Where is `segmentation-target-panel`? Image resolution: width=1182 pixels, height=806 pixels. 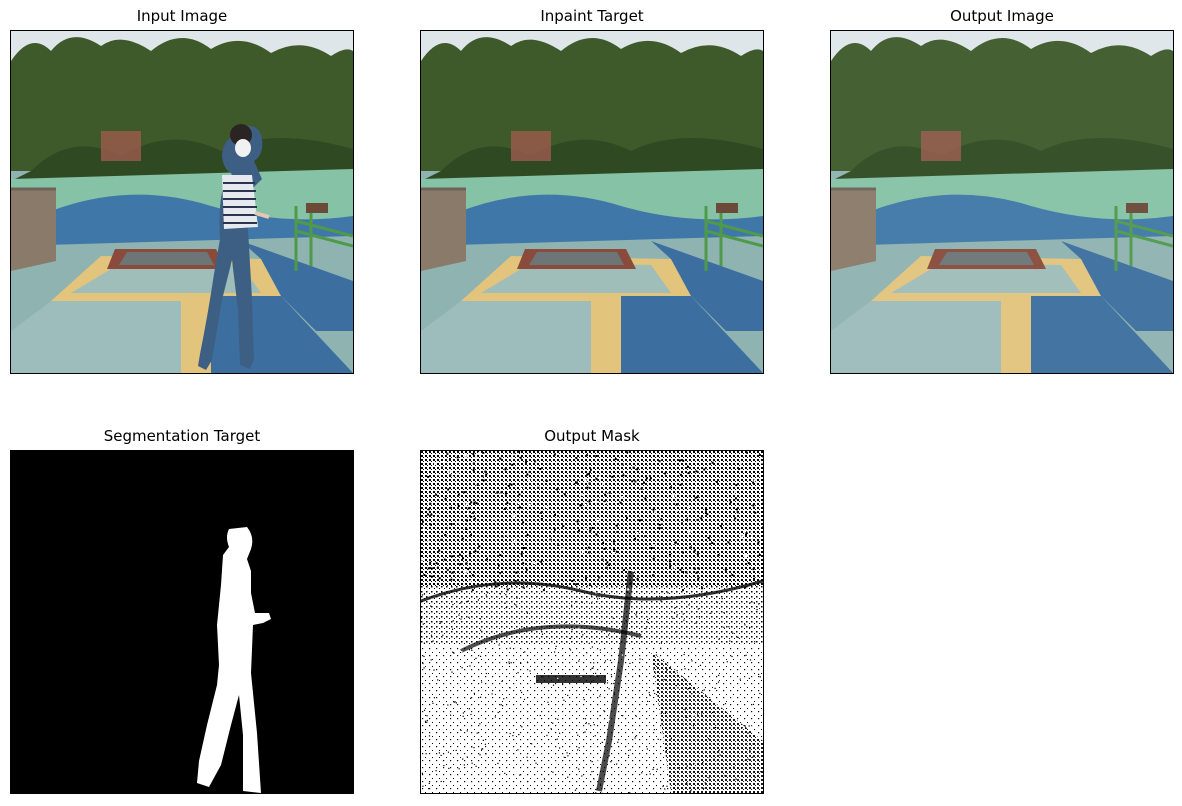
segmentation-target-panel is located at coordinates (182, 622).